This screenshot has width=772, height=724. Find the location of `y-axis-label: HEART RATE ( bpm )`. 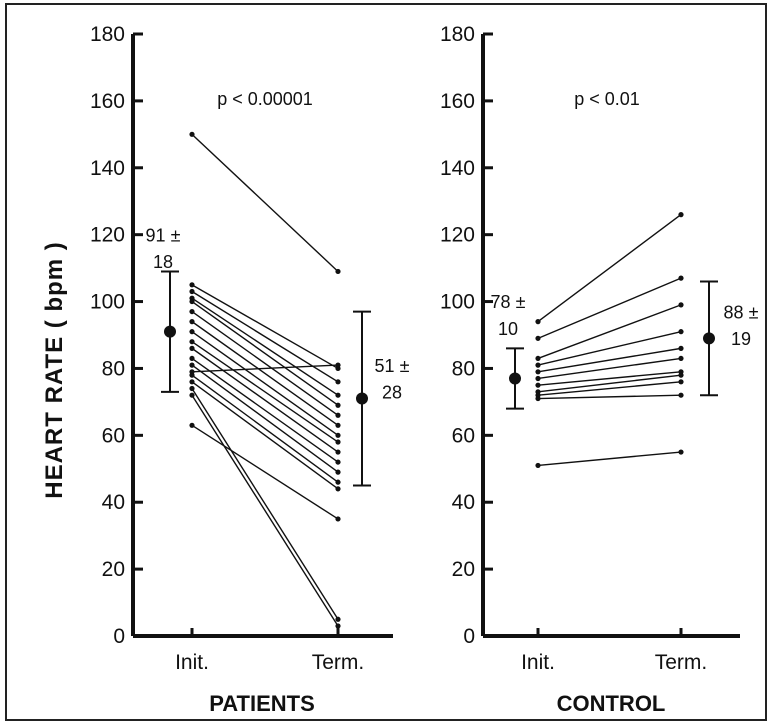

y-axis-label: HEART RATE ( bpm ) is located at coordinates (54, 370).